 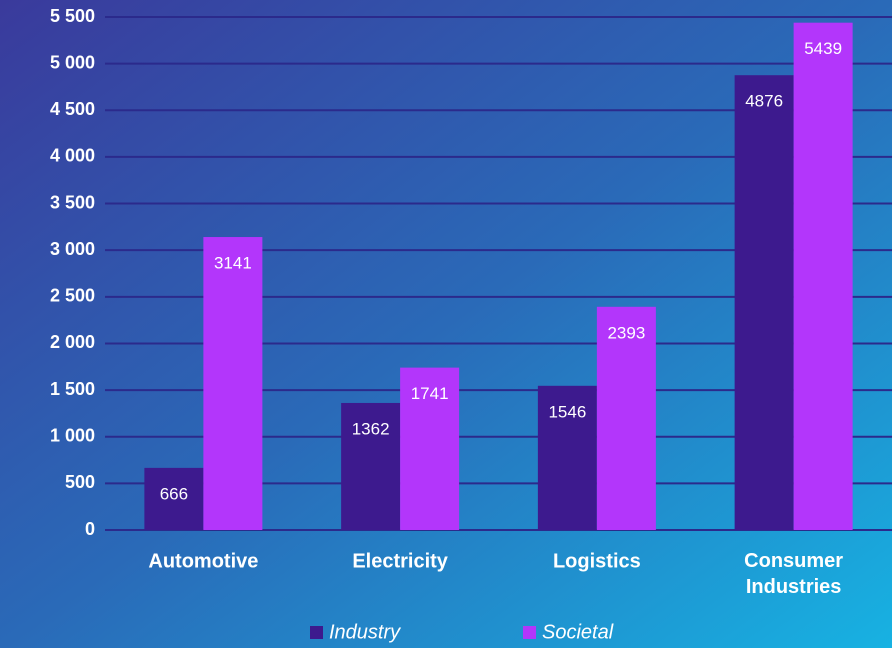 What do you see at coordinates (203, 561) in the screenshot?
I see `x-tick-label: Automotive` at bounding box center [203, 561].